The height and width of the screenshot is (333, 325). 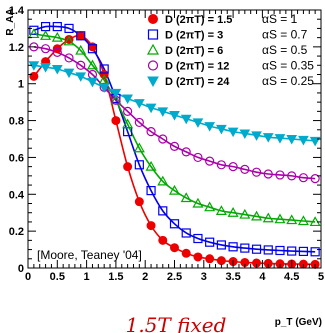 I want to click on legend-alpha-3: αS = 0.35, so click(x=288, y=66).